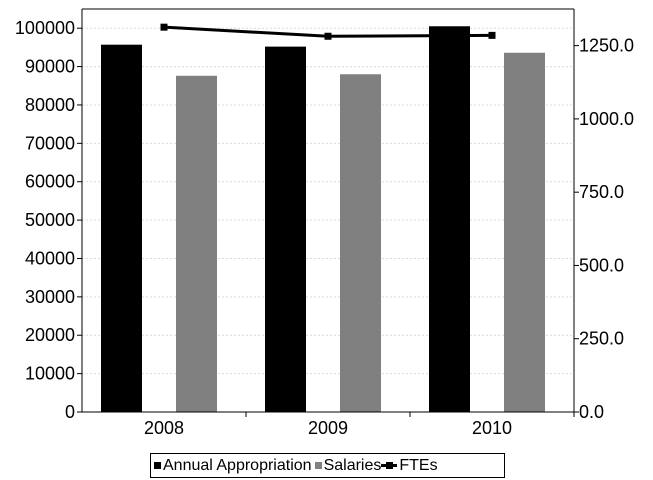 Image resolution: width=653 pixels, height=480 pixels. Describe the element at coordinates (50, 220) in the screenshot. I see `left-tick-label: 50000` at that location.